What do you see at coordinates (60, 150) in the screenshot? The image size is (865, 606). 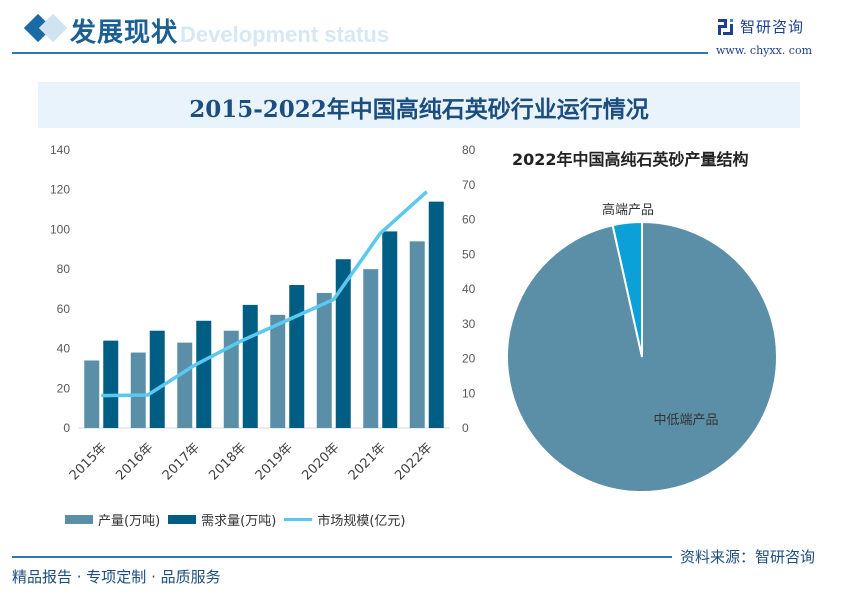 I see `left-axis-tick-label: 140` at bounding box center [60, 150].